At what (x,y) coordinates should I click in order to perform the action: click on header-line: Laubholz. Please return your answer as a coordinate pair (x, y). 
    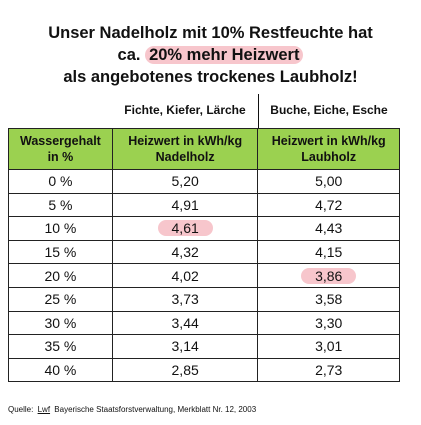
    Looking at the image, I should click on (329, 157).